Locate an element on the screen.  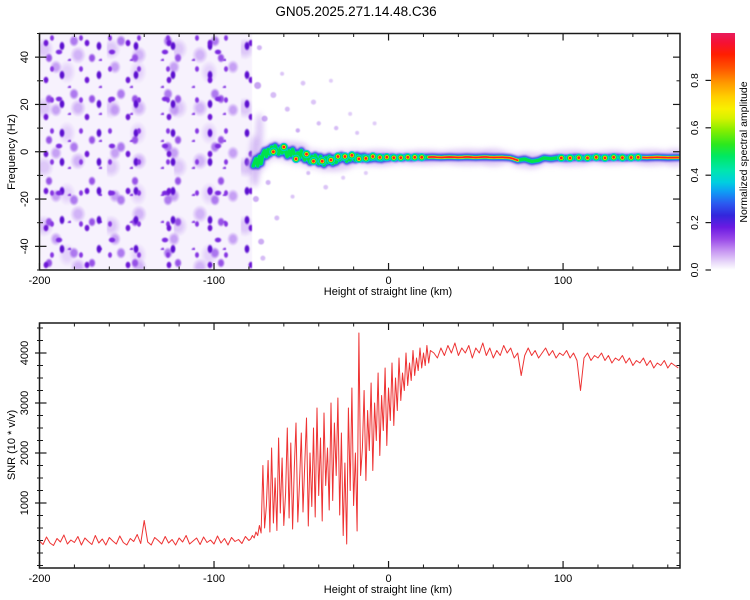
svg-text: 20 is located at coordinates (25, 104).